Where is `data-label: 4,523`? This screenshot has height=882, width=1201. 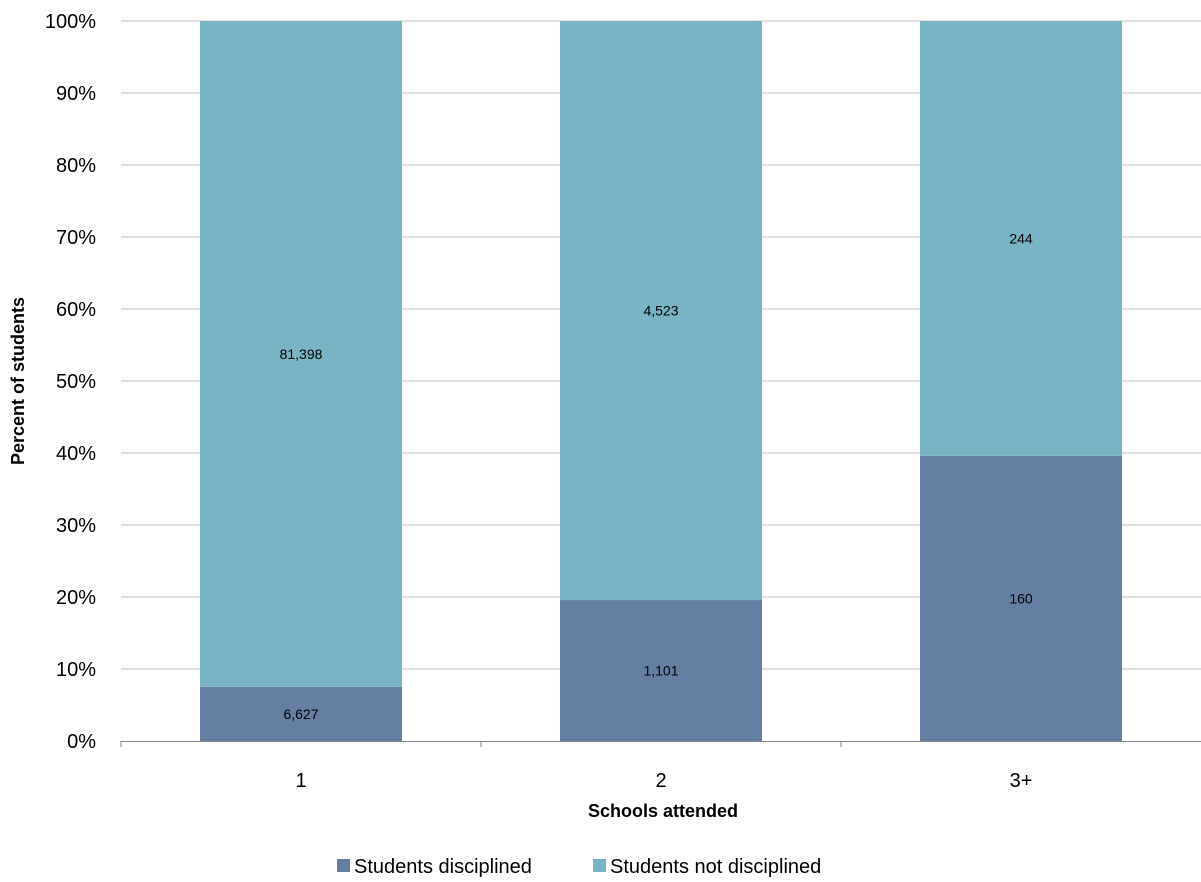 data-label: 4,523 is located at coordinates (660, 311).